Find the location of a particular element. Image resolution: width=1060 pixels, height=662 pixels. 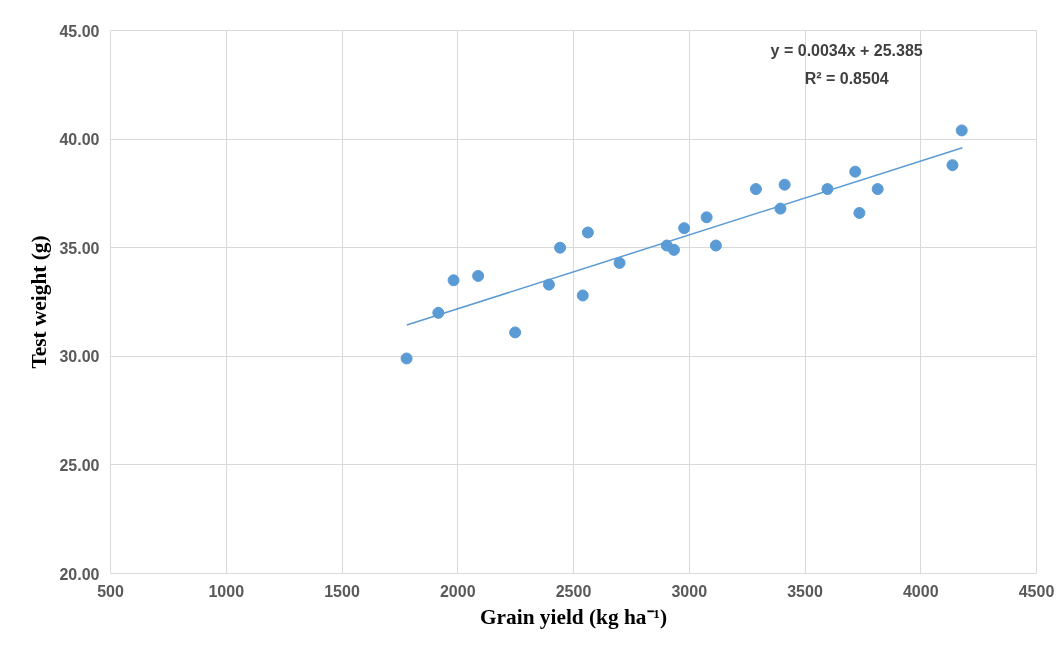

y-tick-label: 25.00 is located at coordinates (79, 465).